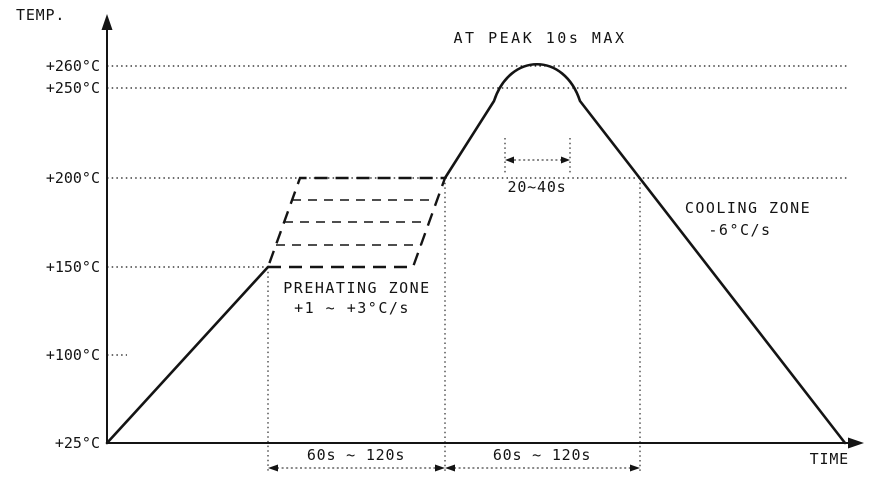 This screenshot has width=885, height=489. What do you see at coordinates (537, 187) in the screenshot?
I see `peak-width-label: 20~40s` at bounding box center [537, 187].